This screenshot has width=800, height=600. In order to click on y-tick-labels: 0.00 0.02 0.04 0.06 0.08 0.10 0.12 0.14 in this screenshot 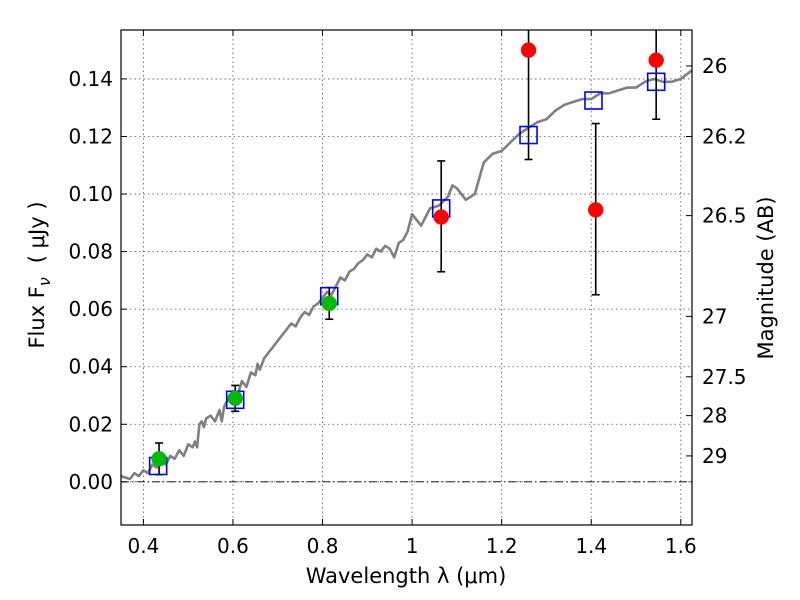, I will do `click(90, 280)`.